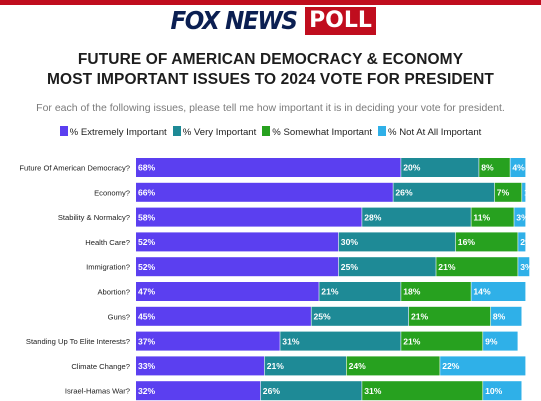  Describe the element at coordinates (270, 22) in the screenshot. I see `fox-news-poll-logo: FOX NEWS POLL` at that location.